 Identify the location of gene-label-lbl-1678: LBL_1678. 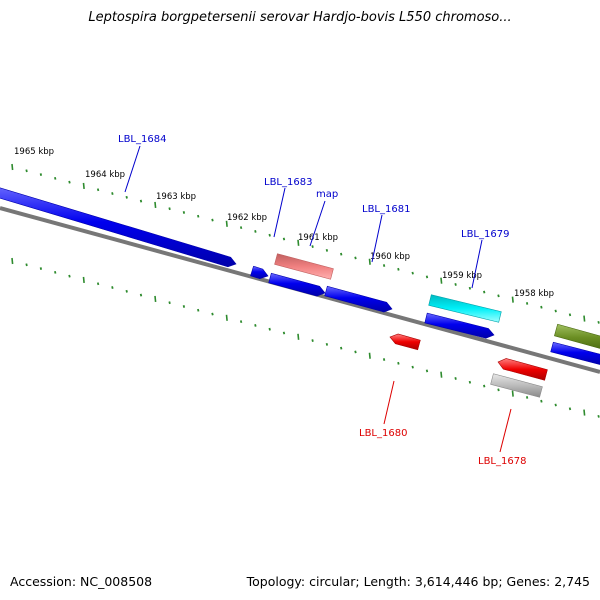
(502, 461).